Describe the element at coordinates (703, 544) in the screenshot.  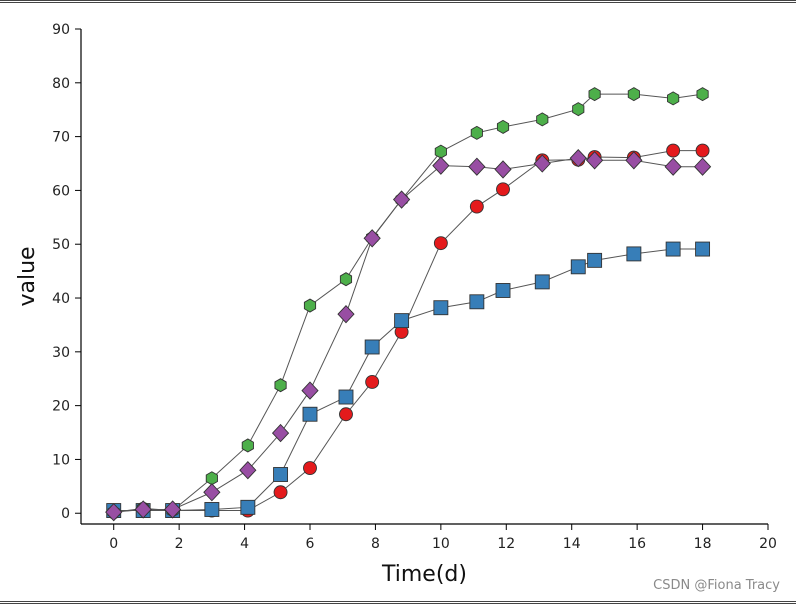
I see `x-tick-label: 18` at that location.